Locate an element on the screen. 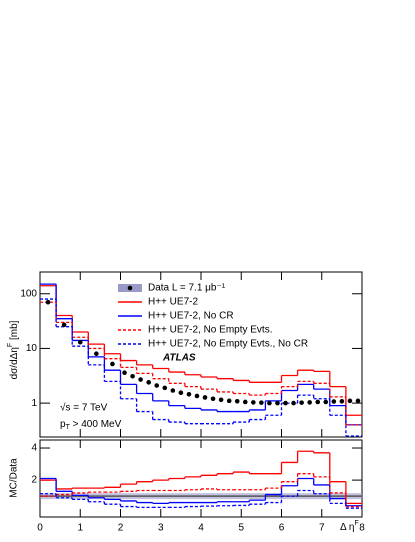 This screenshot has height=542, width=415. x-tick-label: 4 is located at coordinates (201, 528).